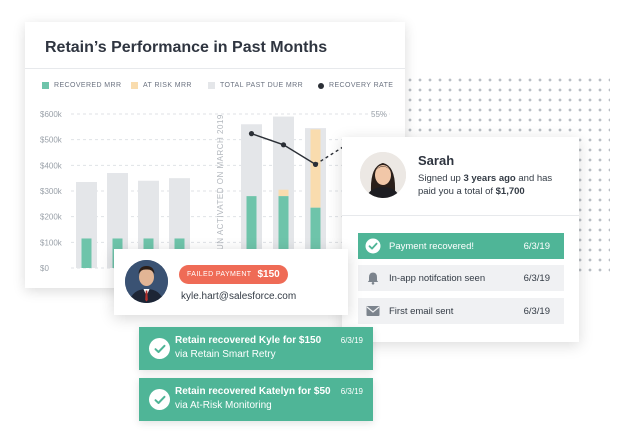 Image resolution: width=622 pixels, height=447 pixels. What do you see at coordinates (321, 85) in the screenshot?
I see `legend-dot-recovery-rate` at bounding box center [321, 85].